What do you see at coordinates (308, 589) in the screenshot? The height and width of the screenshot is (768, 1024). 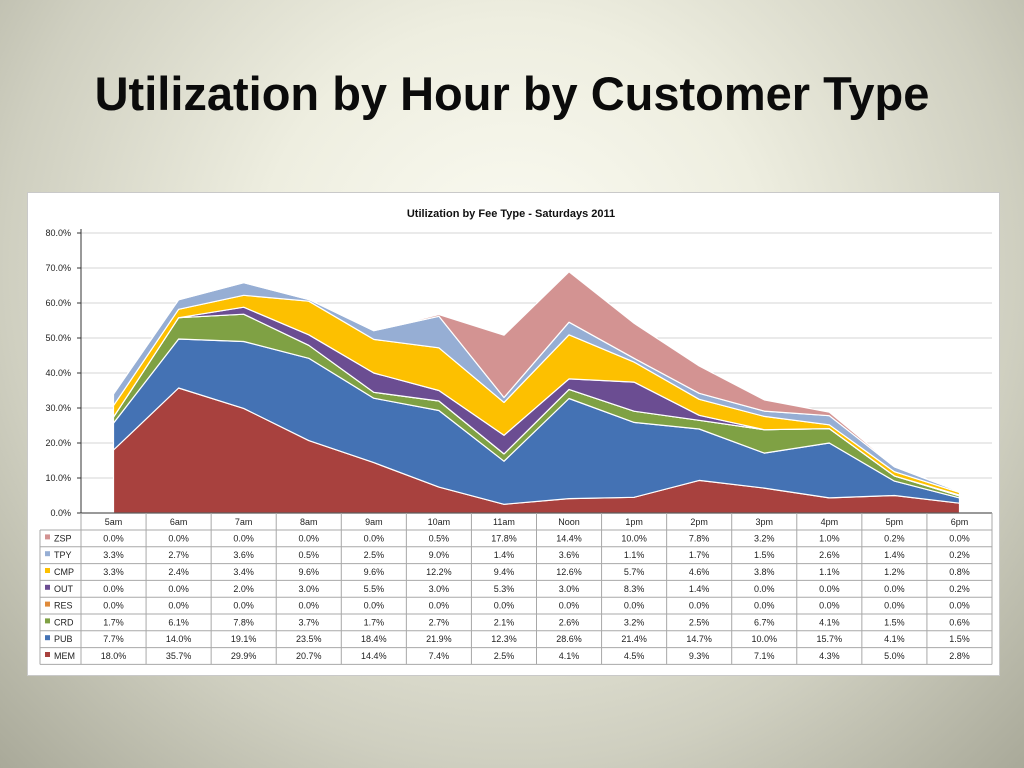 I see `data-label: 3.0%` at bounding box center [308, 589].